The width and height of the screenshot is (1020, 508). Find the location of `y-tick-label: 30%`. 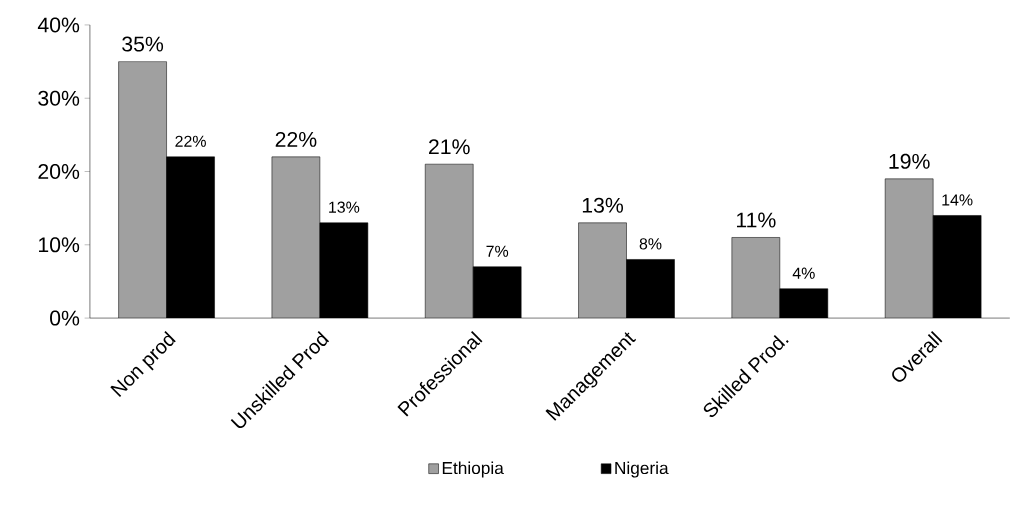

y-tick-label: 30% is located at coordinates (59, 98).